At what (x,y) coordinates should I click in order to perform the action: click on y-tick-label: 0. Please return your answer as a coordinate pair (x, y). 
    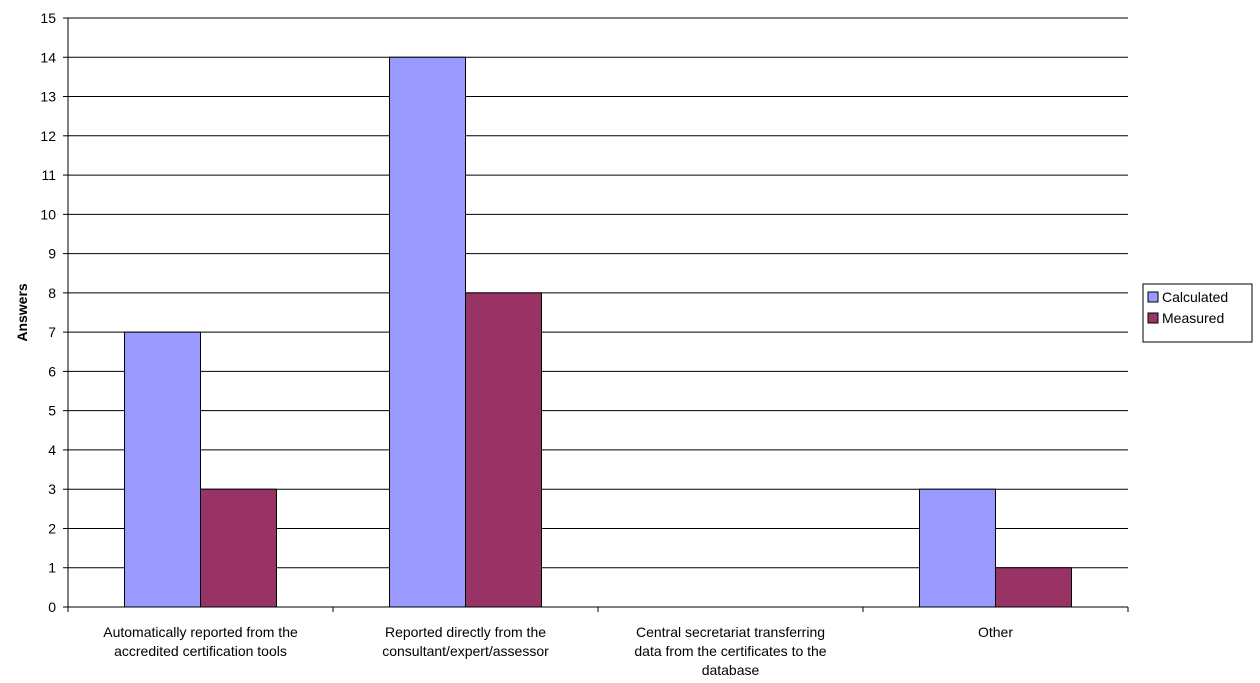
    Looking at the image, I should click on (52, 607).